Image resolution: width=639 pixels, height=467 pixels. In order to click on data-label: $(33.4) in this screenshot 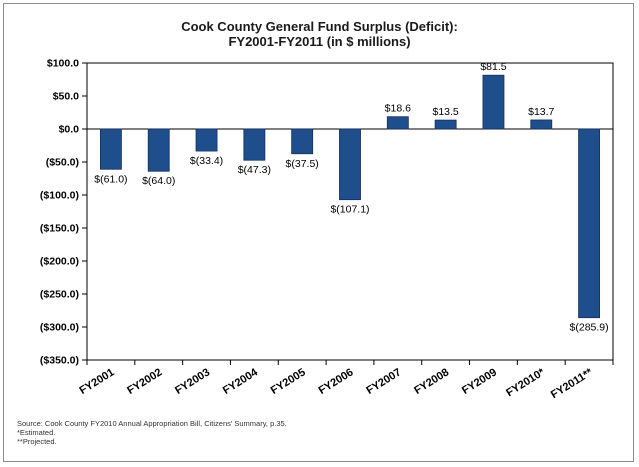, I will do `click(206, 161)`.